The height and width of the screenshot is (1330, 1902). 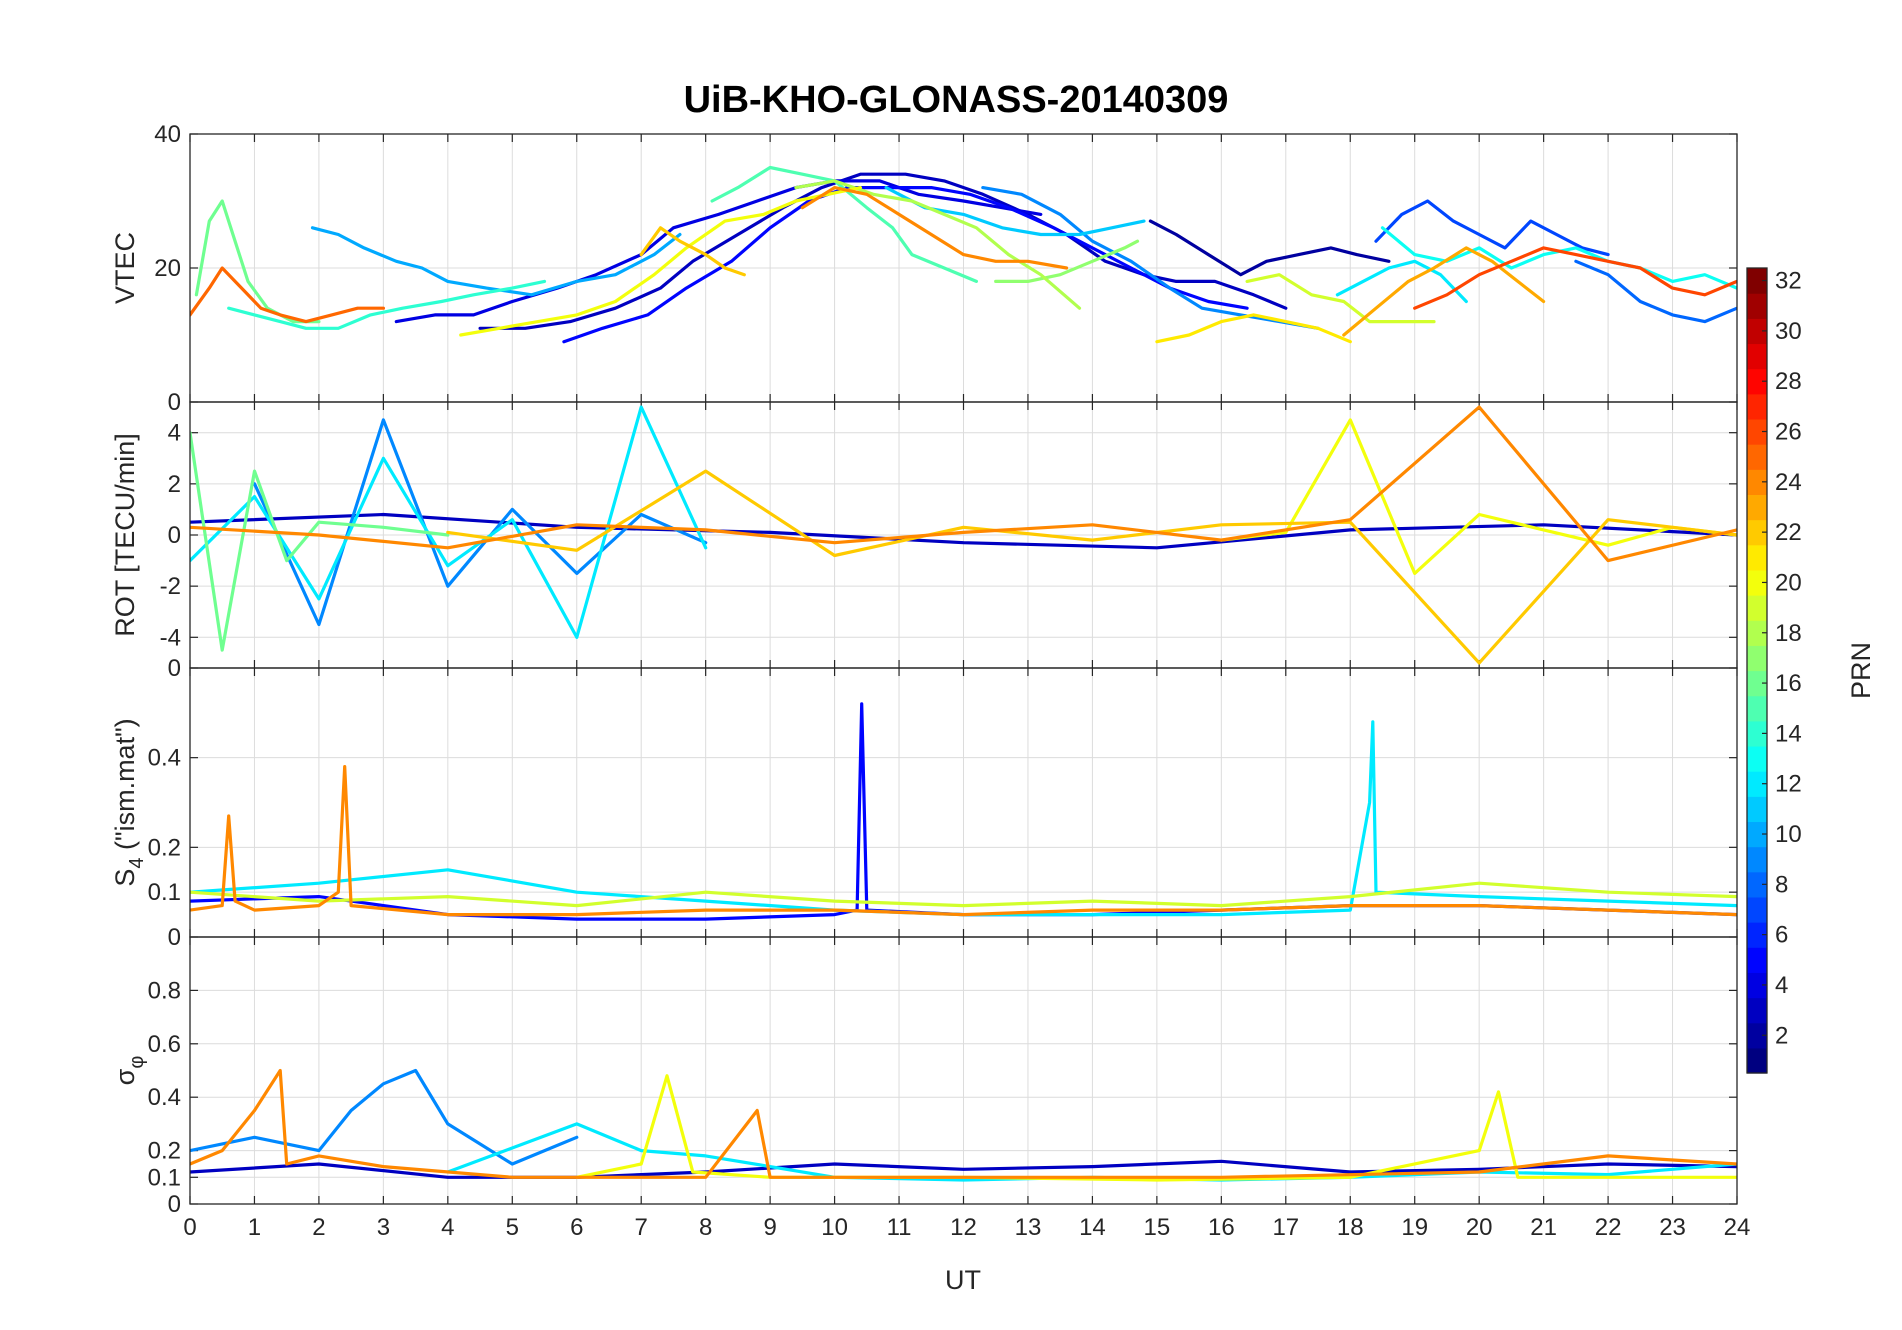 What do you see at coordinates (189, 1227) in the screenshot?
I see `x-tick-label: 0` at bounding box center [189, 1227].